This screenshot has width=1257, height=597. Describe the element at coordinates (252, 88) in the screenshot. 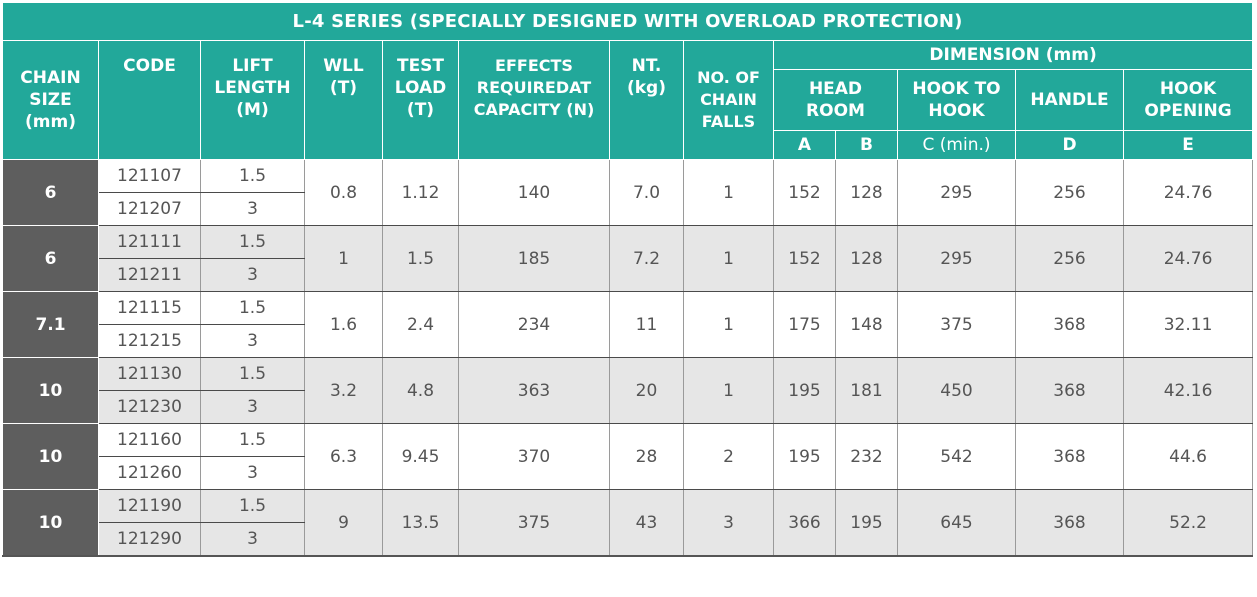

I see `header-lift-length-l2: LENGTH` at that location.